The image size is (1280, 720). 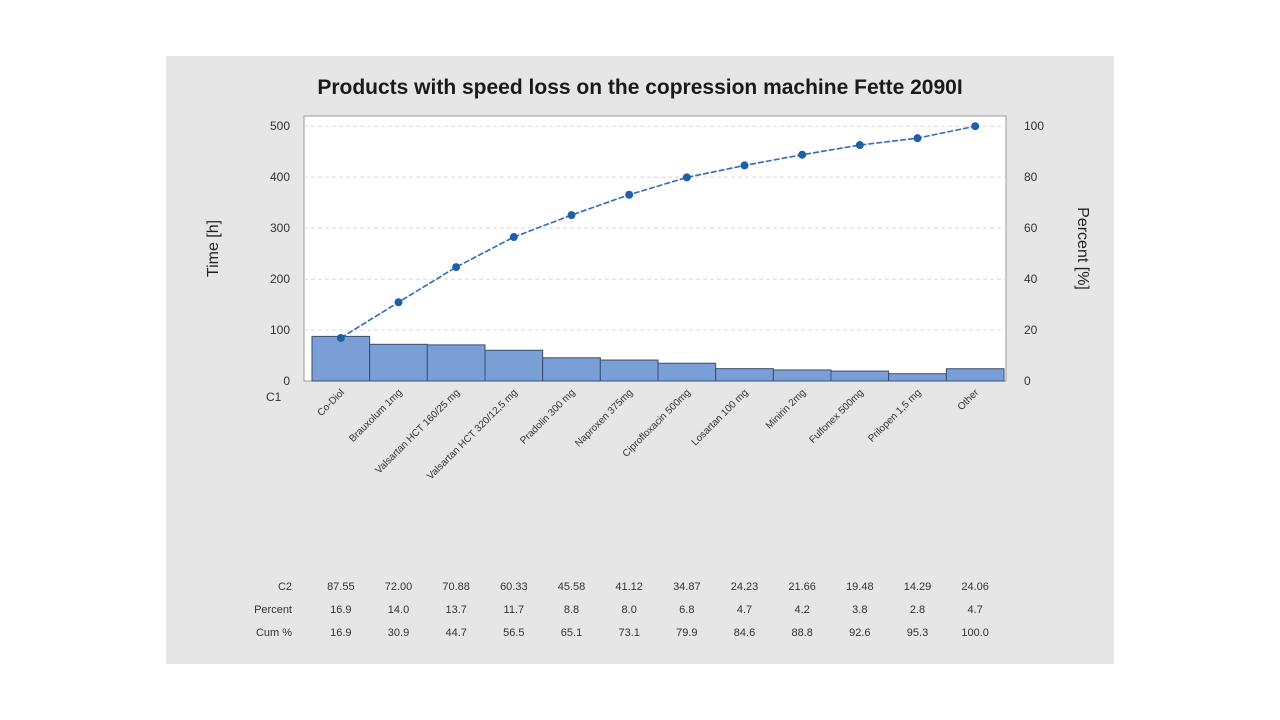 What do you see at coordinates (274, 397) in the screenshot?
I see `x-header-label: C1` at bounding box center [274, 397].